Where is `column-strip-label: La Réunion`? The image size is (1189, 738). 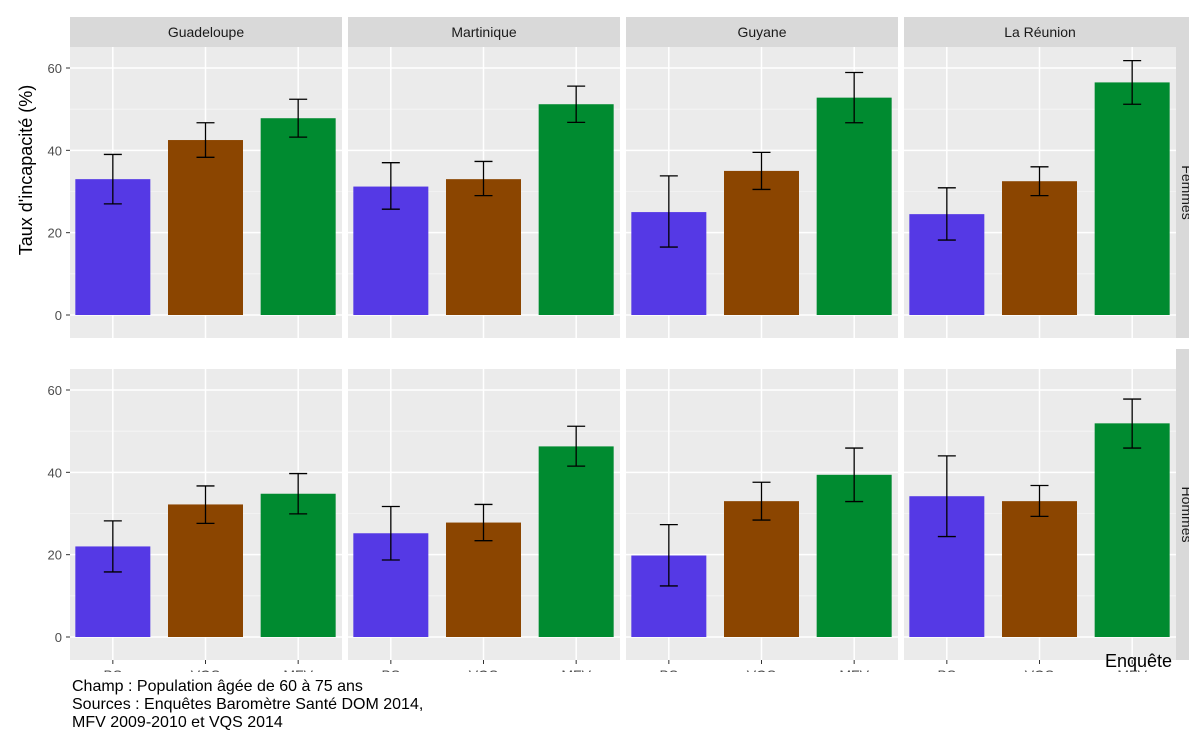 column-strip-label: La Réunion is located at coordinates (1040, 32).